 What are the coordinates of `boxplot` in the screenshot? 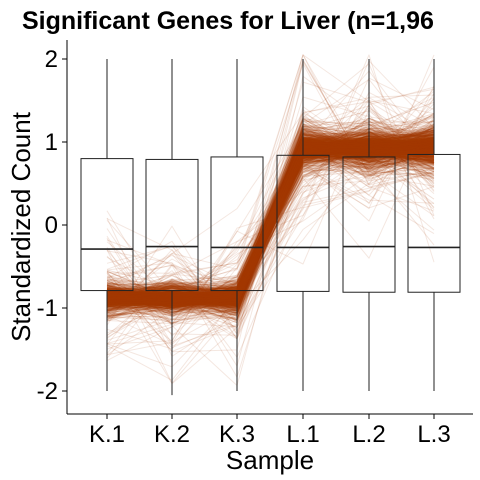 It's located at (303, 225).